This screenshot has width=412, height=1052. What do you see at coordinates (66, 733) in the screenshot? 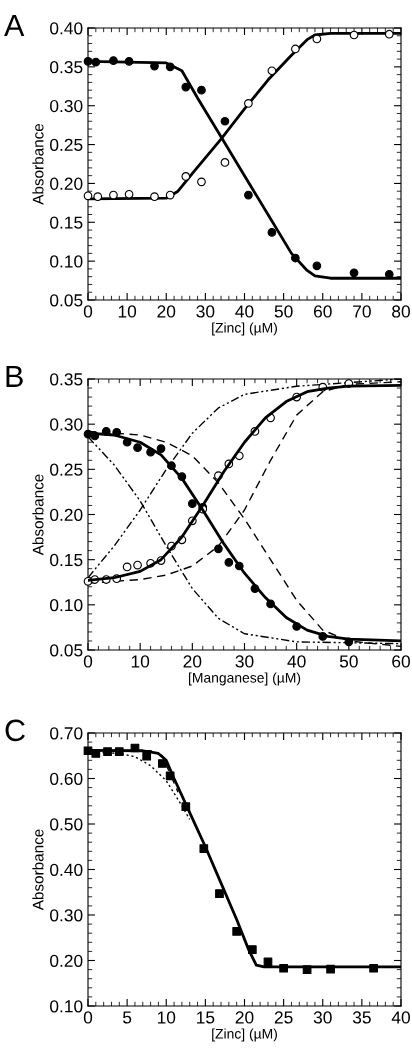
I see `y-tick-label: 0.70` at bounding box center [66, 733].